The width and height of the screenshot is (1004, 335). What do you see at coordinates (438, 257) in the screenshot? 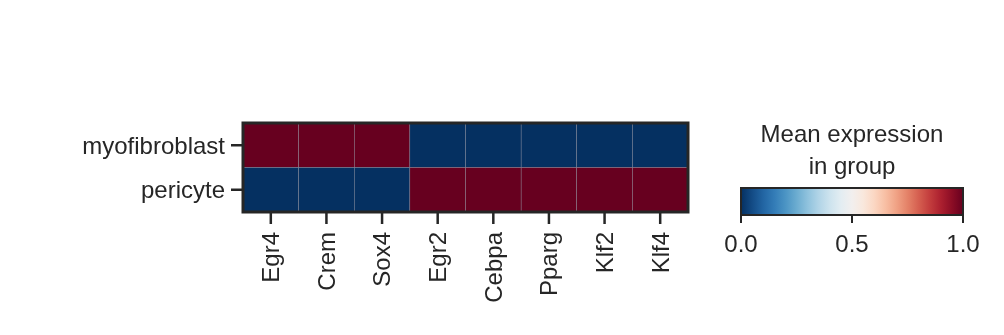
I see `x-tick-label: Egr2` at bounding box center [438, 257].